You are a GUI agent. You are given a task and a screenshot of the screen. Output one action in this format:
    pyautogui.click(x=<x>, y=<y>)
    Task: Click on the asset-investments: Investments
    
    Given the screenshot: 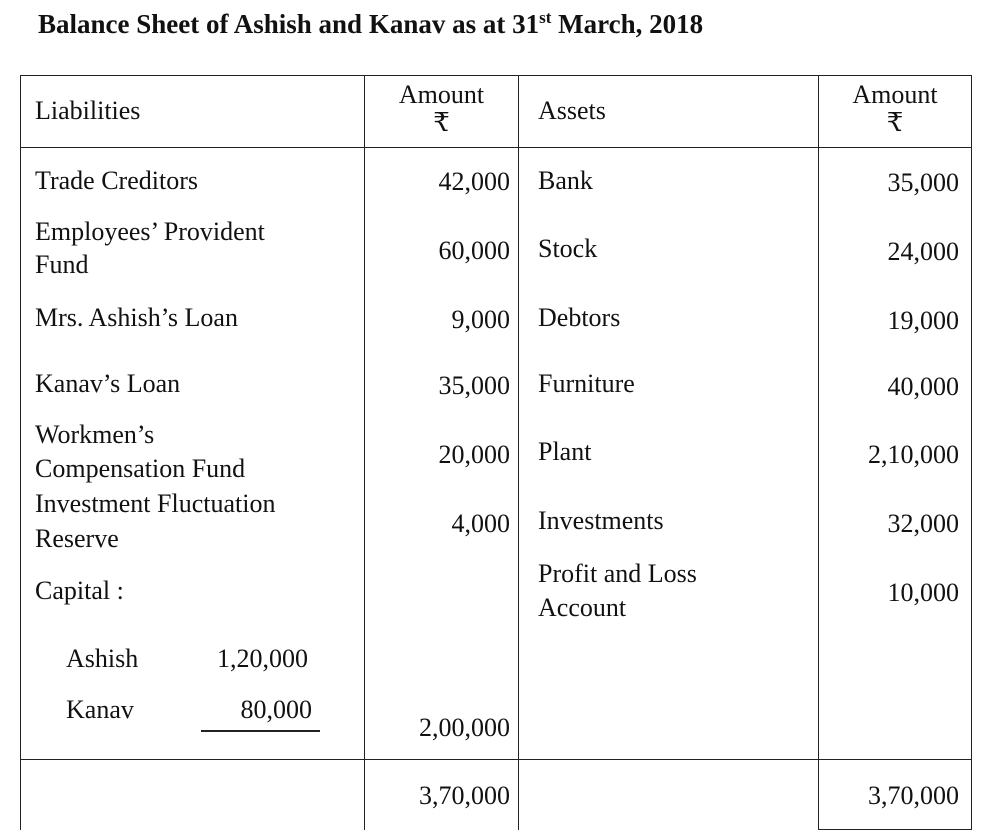 What is the action you would take?
    pyautogui.click(x=601, y=520)
    